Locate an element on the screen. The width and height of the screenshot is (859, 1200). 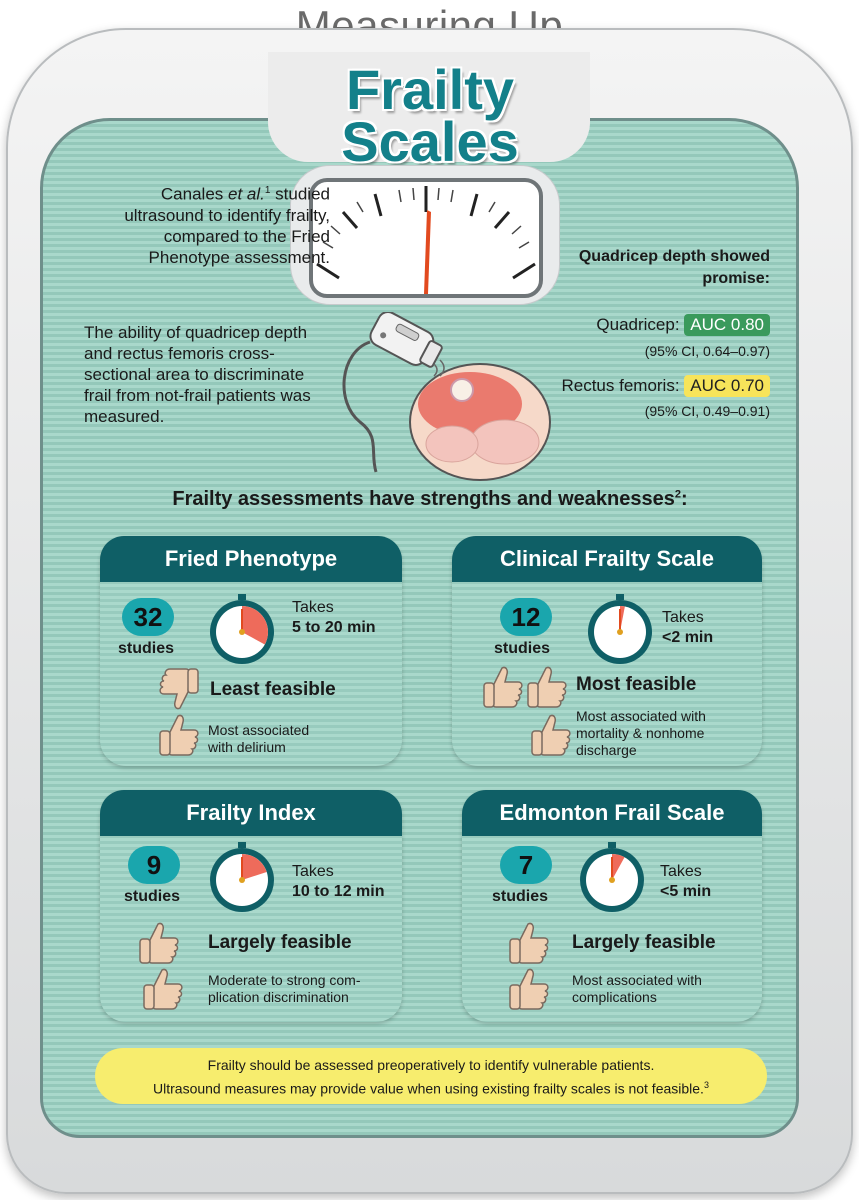
rectus-label: Rectus femoris: is located at coordinates (620, 385).